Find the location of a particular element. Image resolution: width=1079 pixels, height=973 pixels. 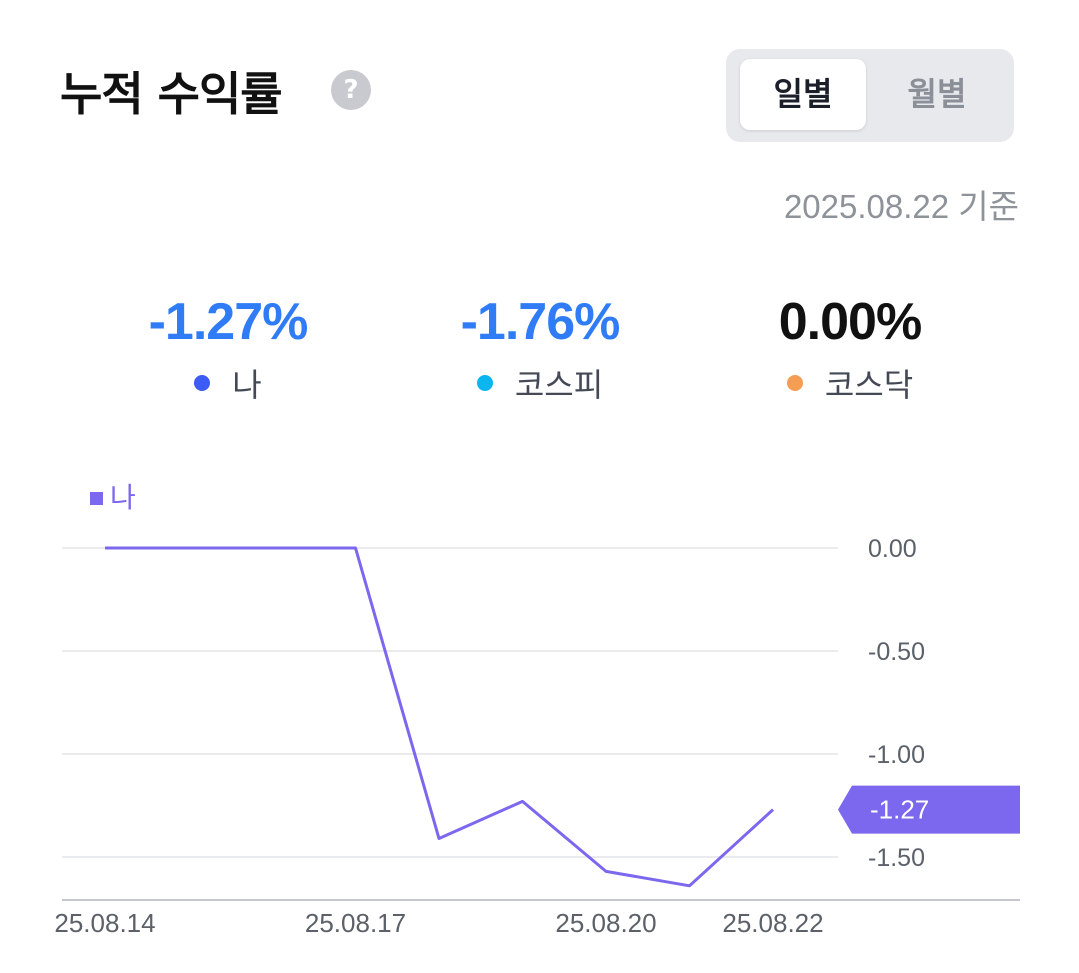

stat-kospi: -1.76% 코스피 is located at coordinates (540, 349).